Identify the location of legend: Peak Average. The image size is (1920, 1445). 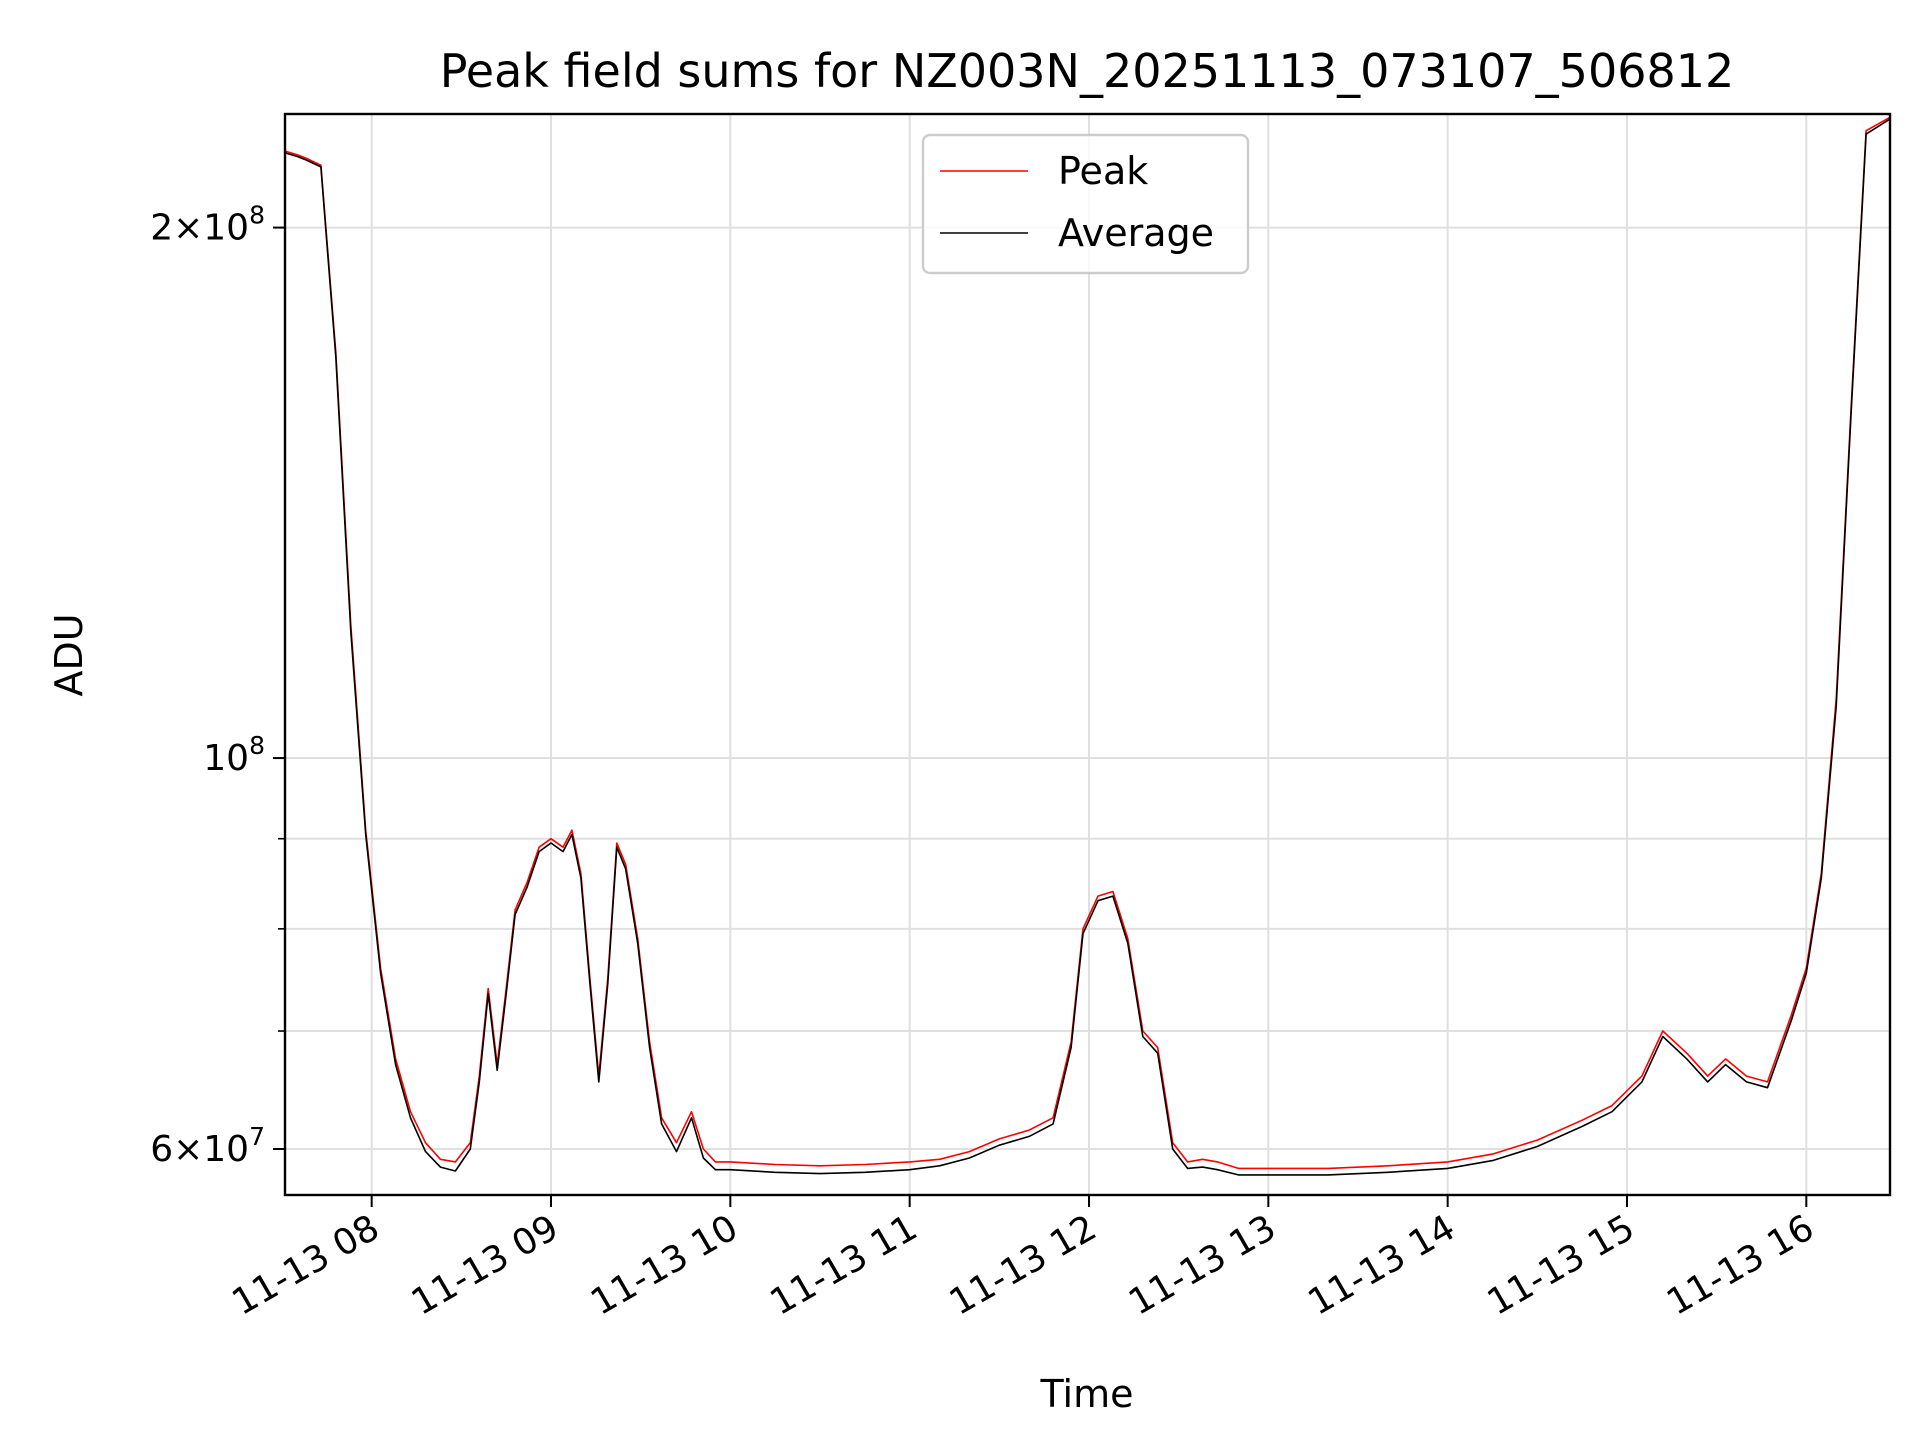
(1085, 204).